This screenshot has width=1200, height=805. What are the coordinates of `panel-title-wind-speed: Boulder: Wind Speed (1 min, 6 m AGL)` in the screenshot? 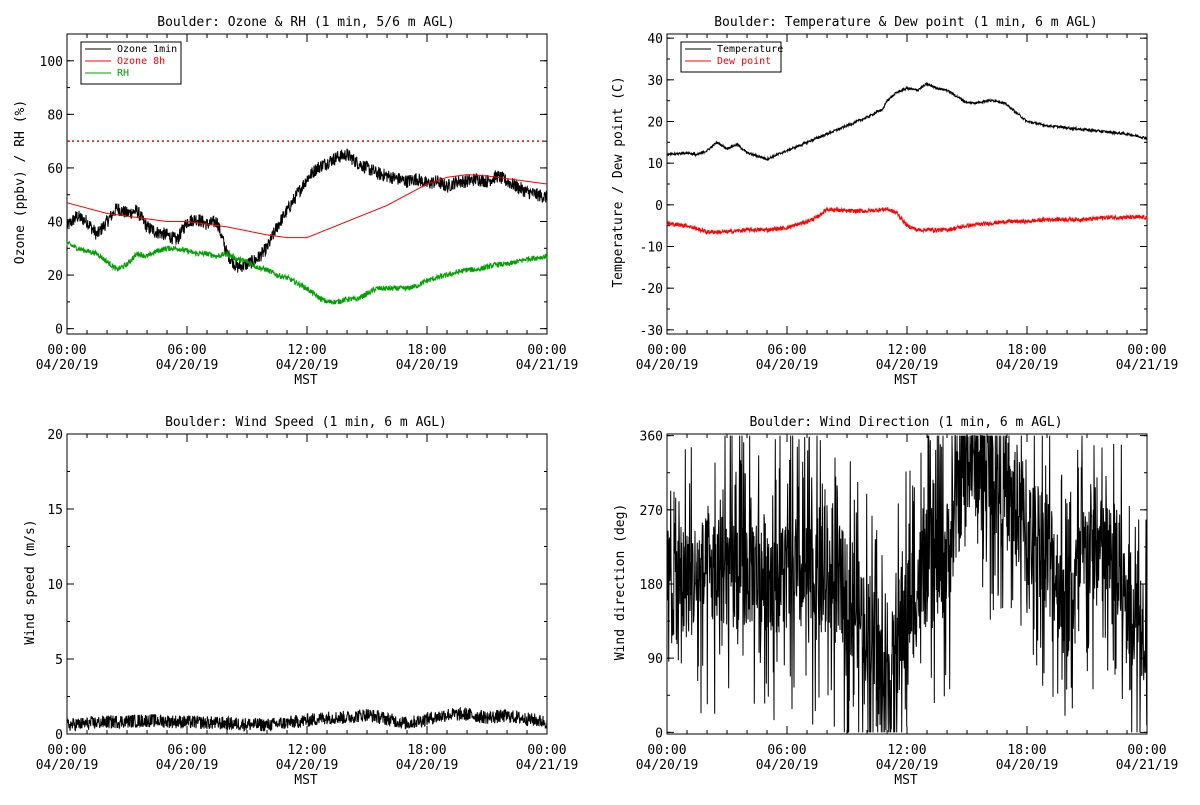 It's located at (306, 422).